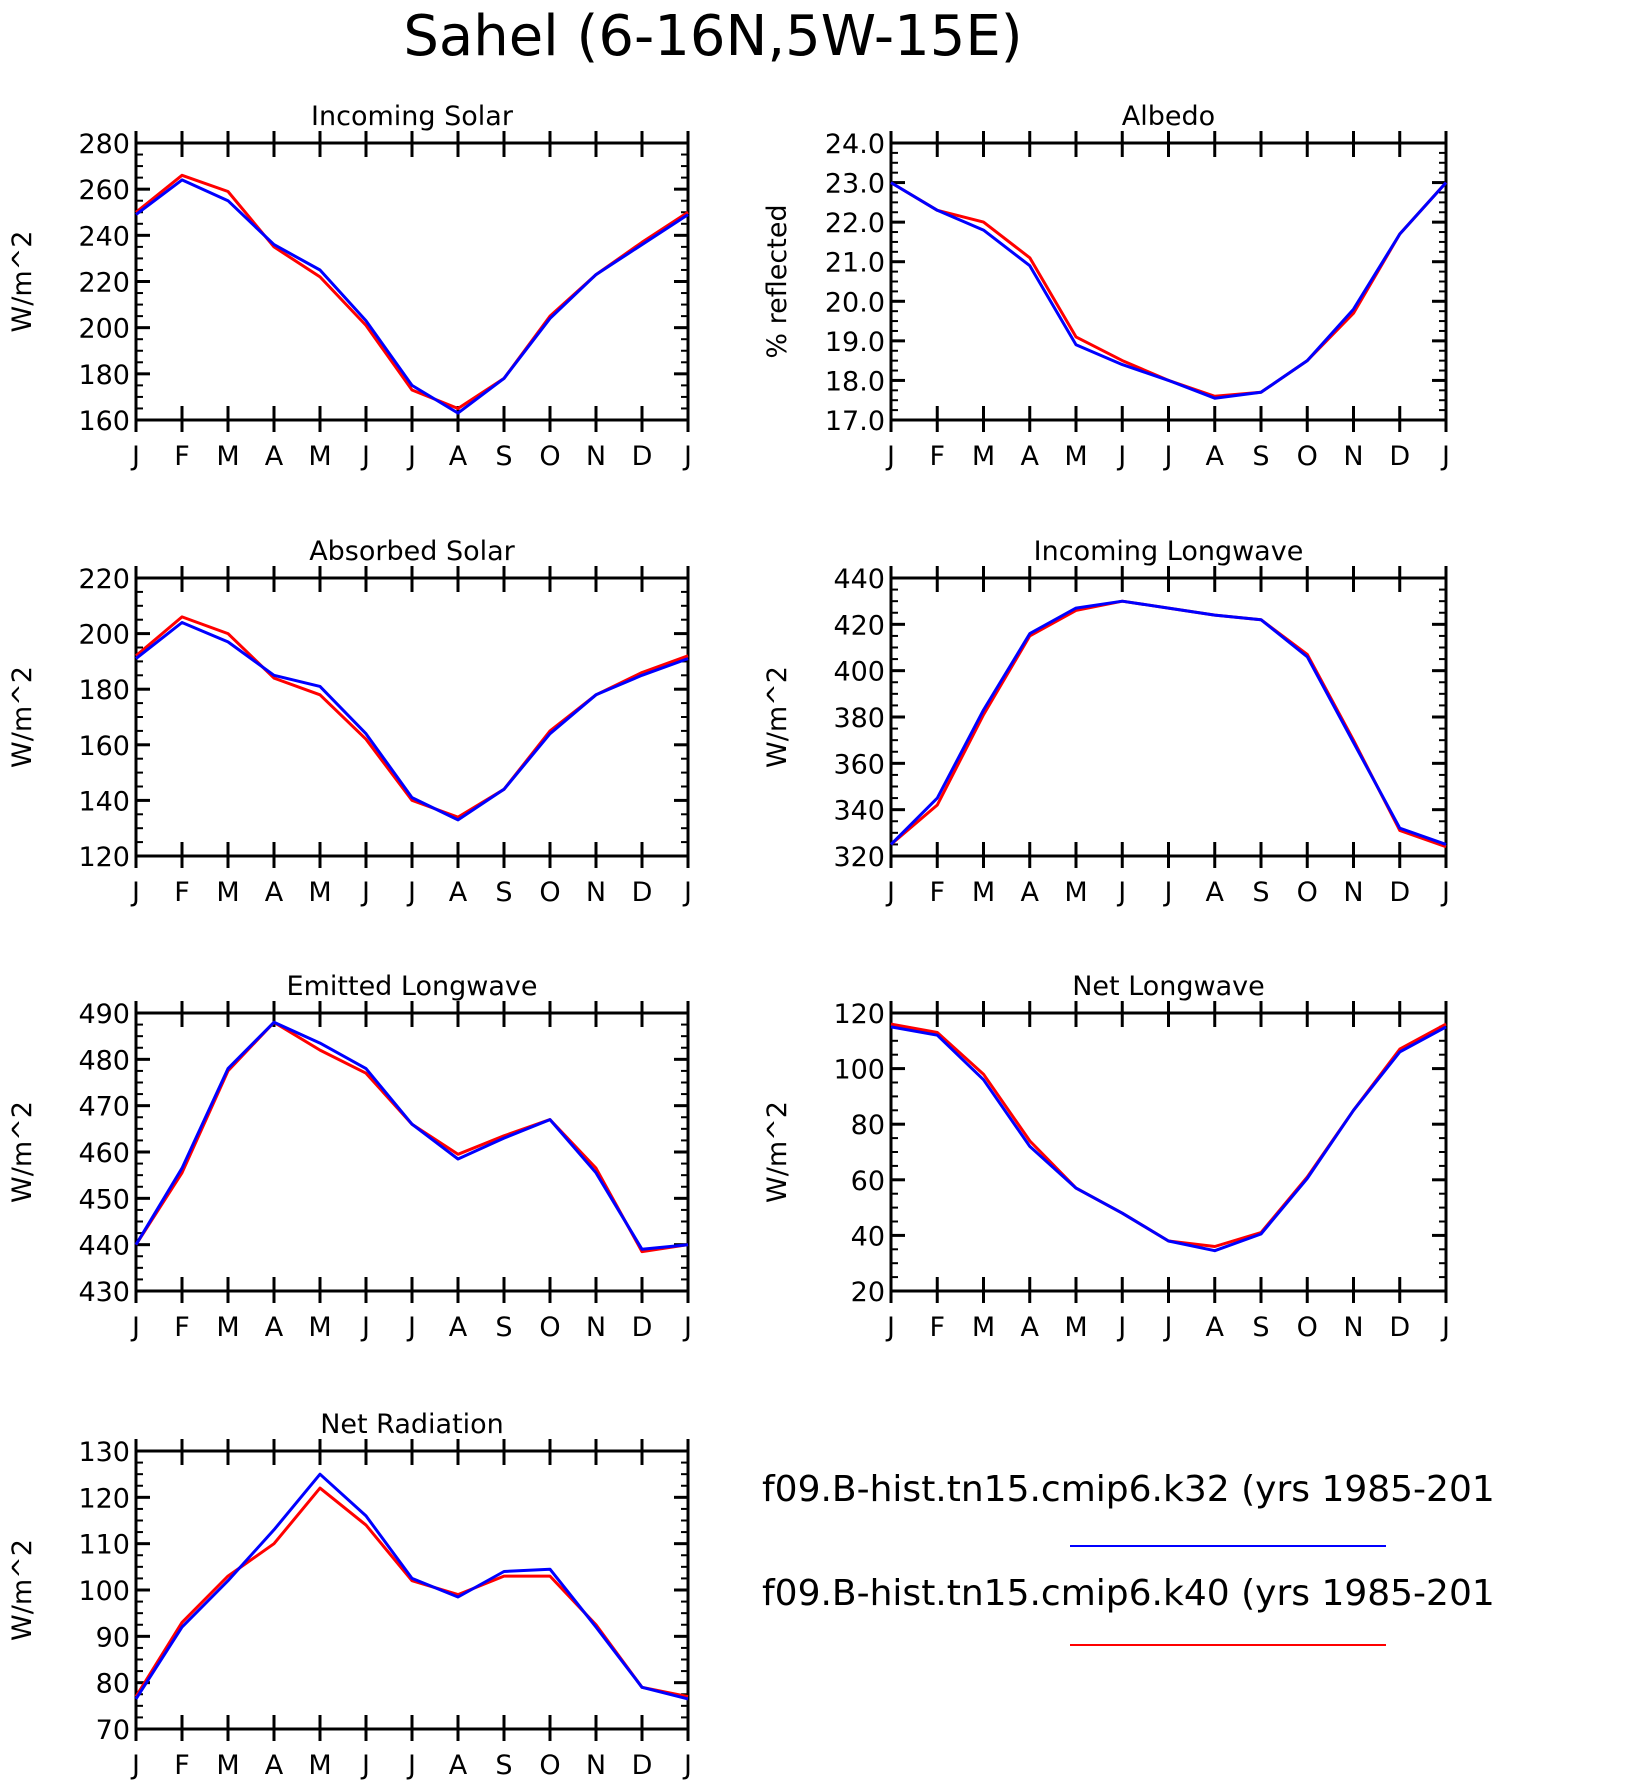 Image resolution: width=1641 pixels, height=1783 pixels. Describe the element at coordinates (104, 1292) in the screenshot. I see `y-tick-label: 430` at that location.